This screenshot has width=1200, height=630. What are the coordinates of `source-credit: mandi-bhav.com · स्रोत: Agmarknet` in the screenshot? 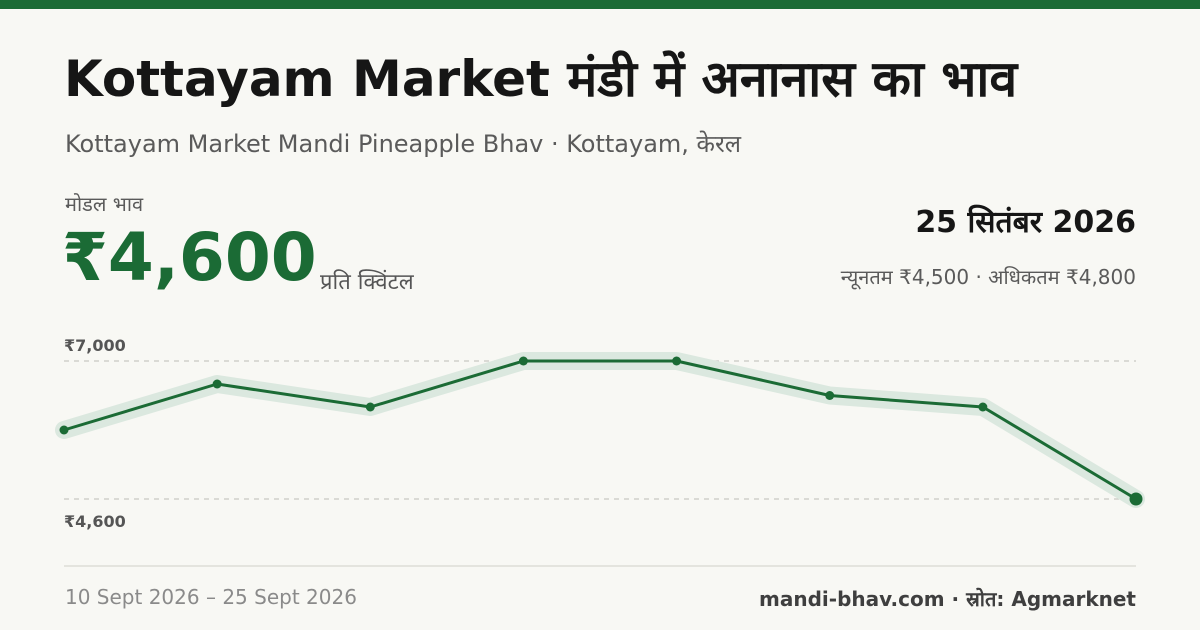 It's located at (947, 599).